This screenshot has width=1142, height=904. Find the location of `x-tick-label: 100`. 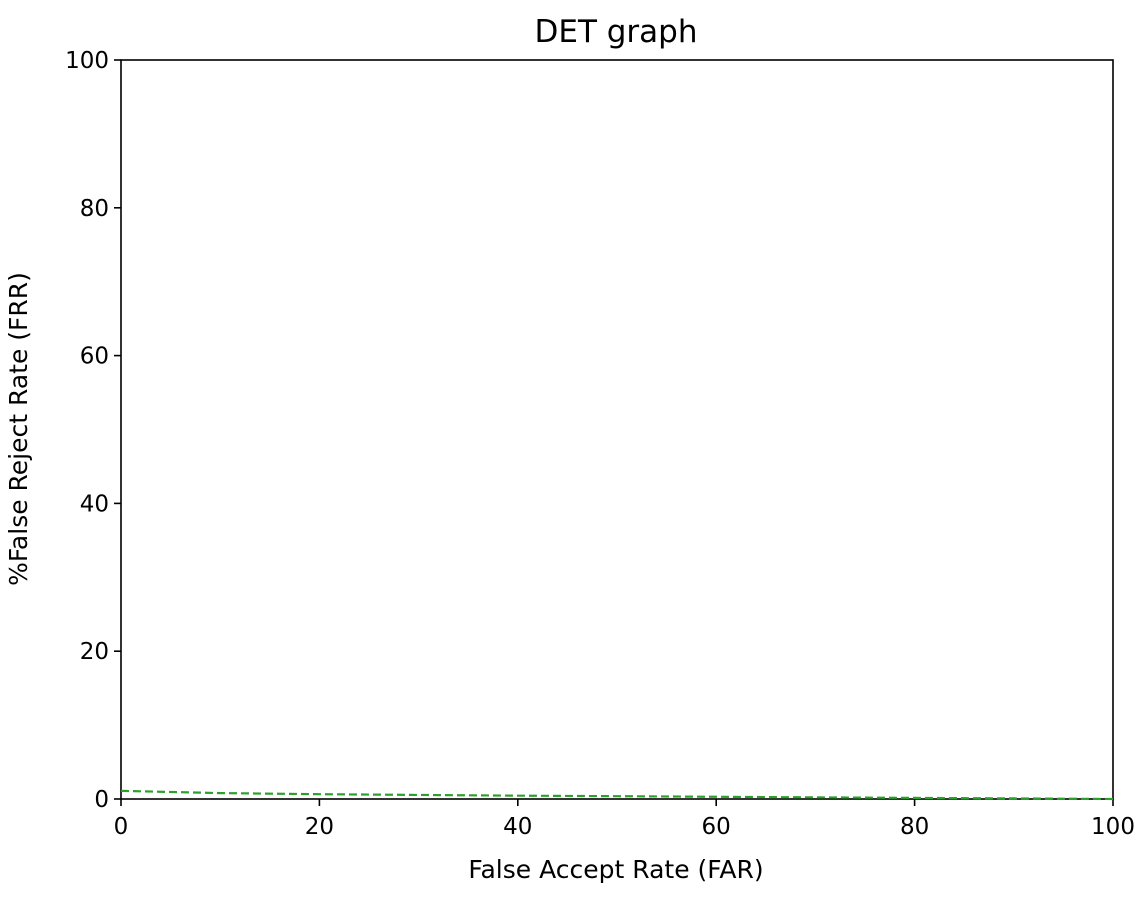

x-tick-label: 100 is located at coordinates (1113, 827).